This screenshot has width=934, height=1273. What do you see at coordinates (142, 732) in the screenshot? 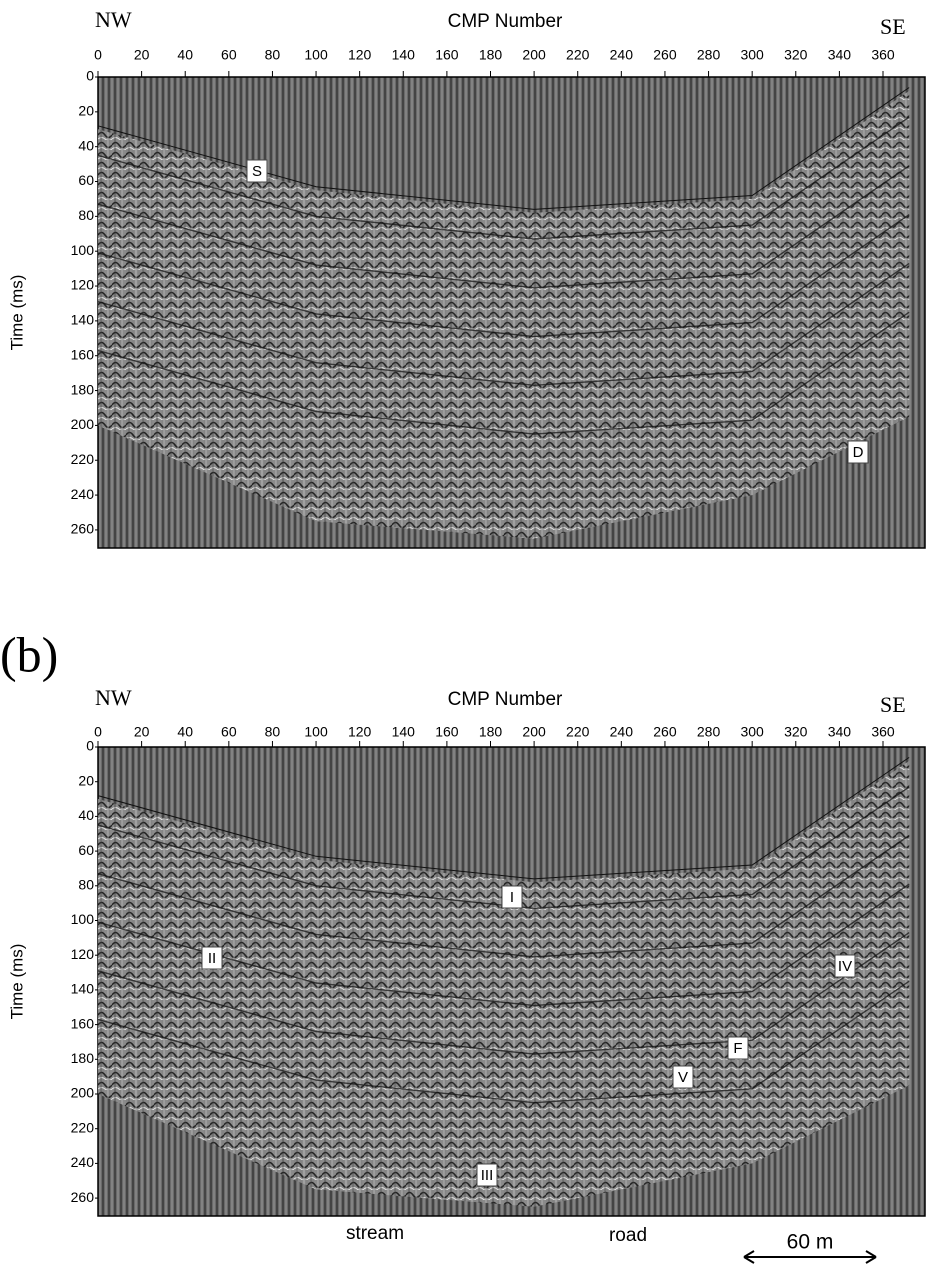
I see `x-tick-label: 20` at bounding box center [142, 732].